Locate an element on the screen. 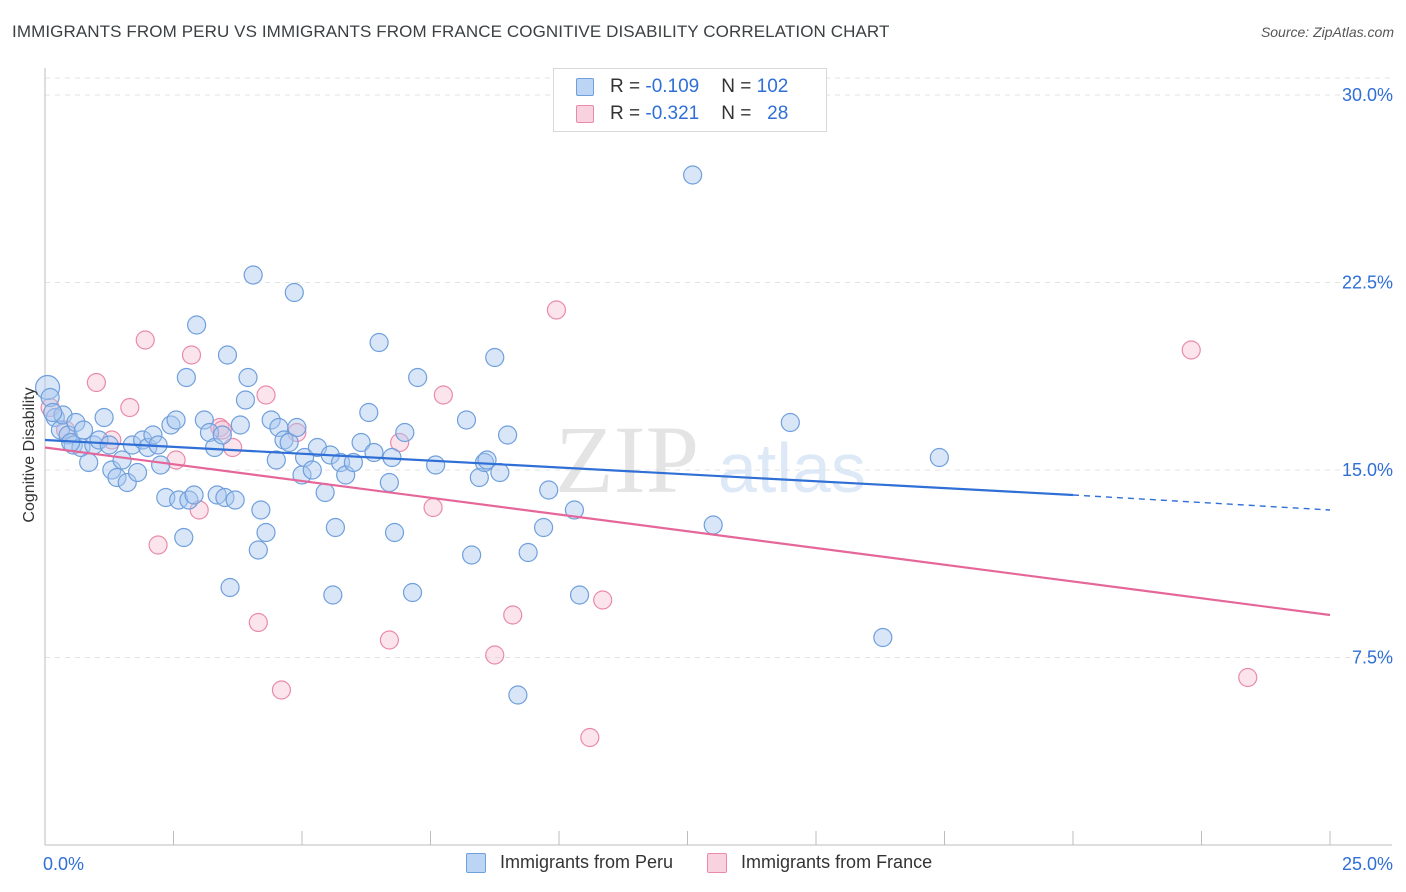 The width and height of the screenshot is (1406, 892). source-label: Source: ZipAtlas.com is located at coordinates (1327, 32).